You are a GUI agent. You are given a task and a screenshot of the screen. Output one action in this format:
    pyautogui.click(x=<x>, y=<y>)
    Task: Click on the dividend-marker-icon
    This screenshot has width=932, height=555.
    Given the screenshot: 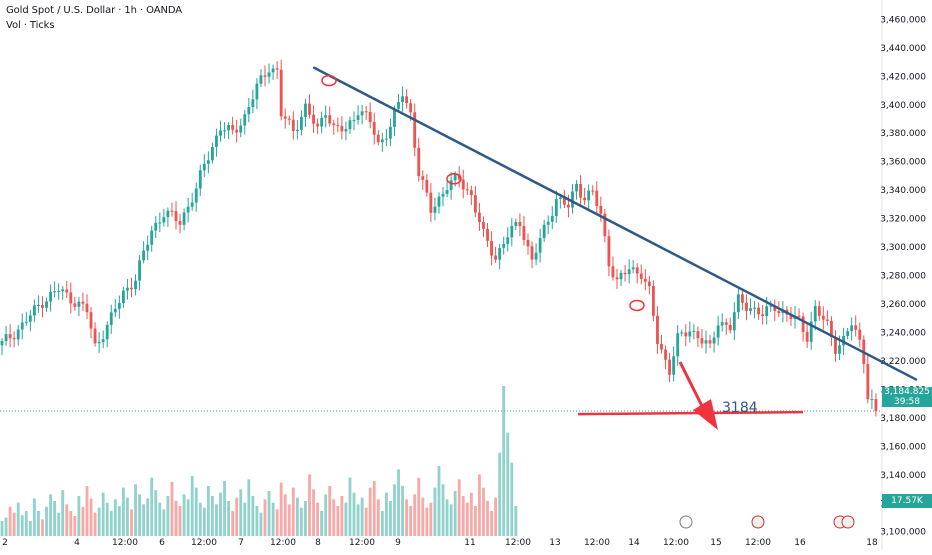 What is the action you would take?
    pyautogui.click(x=686, y=522)
    